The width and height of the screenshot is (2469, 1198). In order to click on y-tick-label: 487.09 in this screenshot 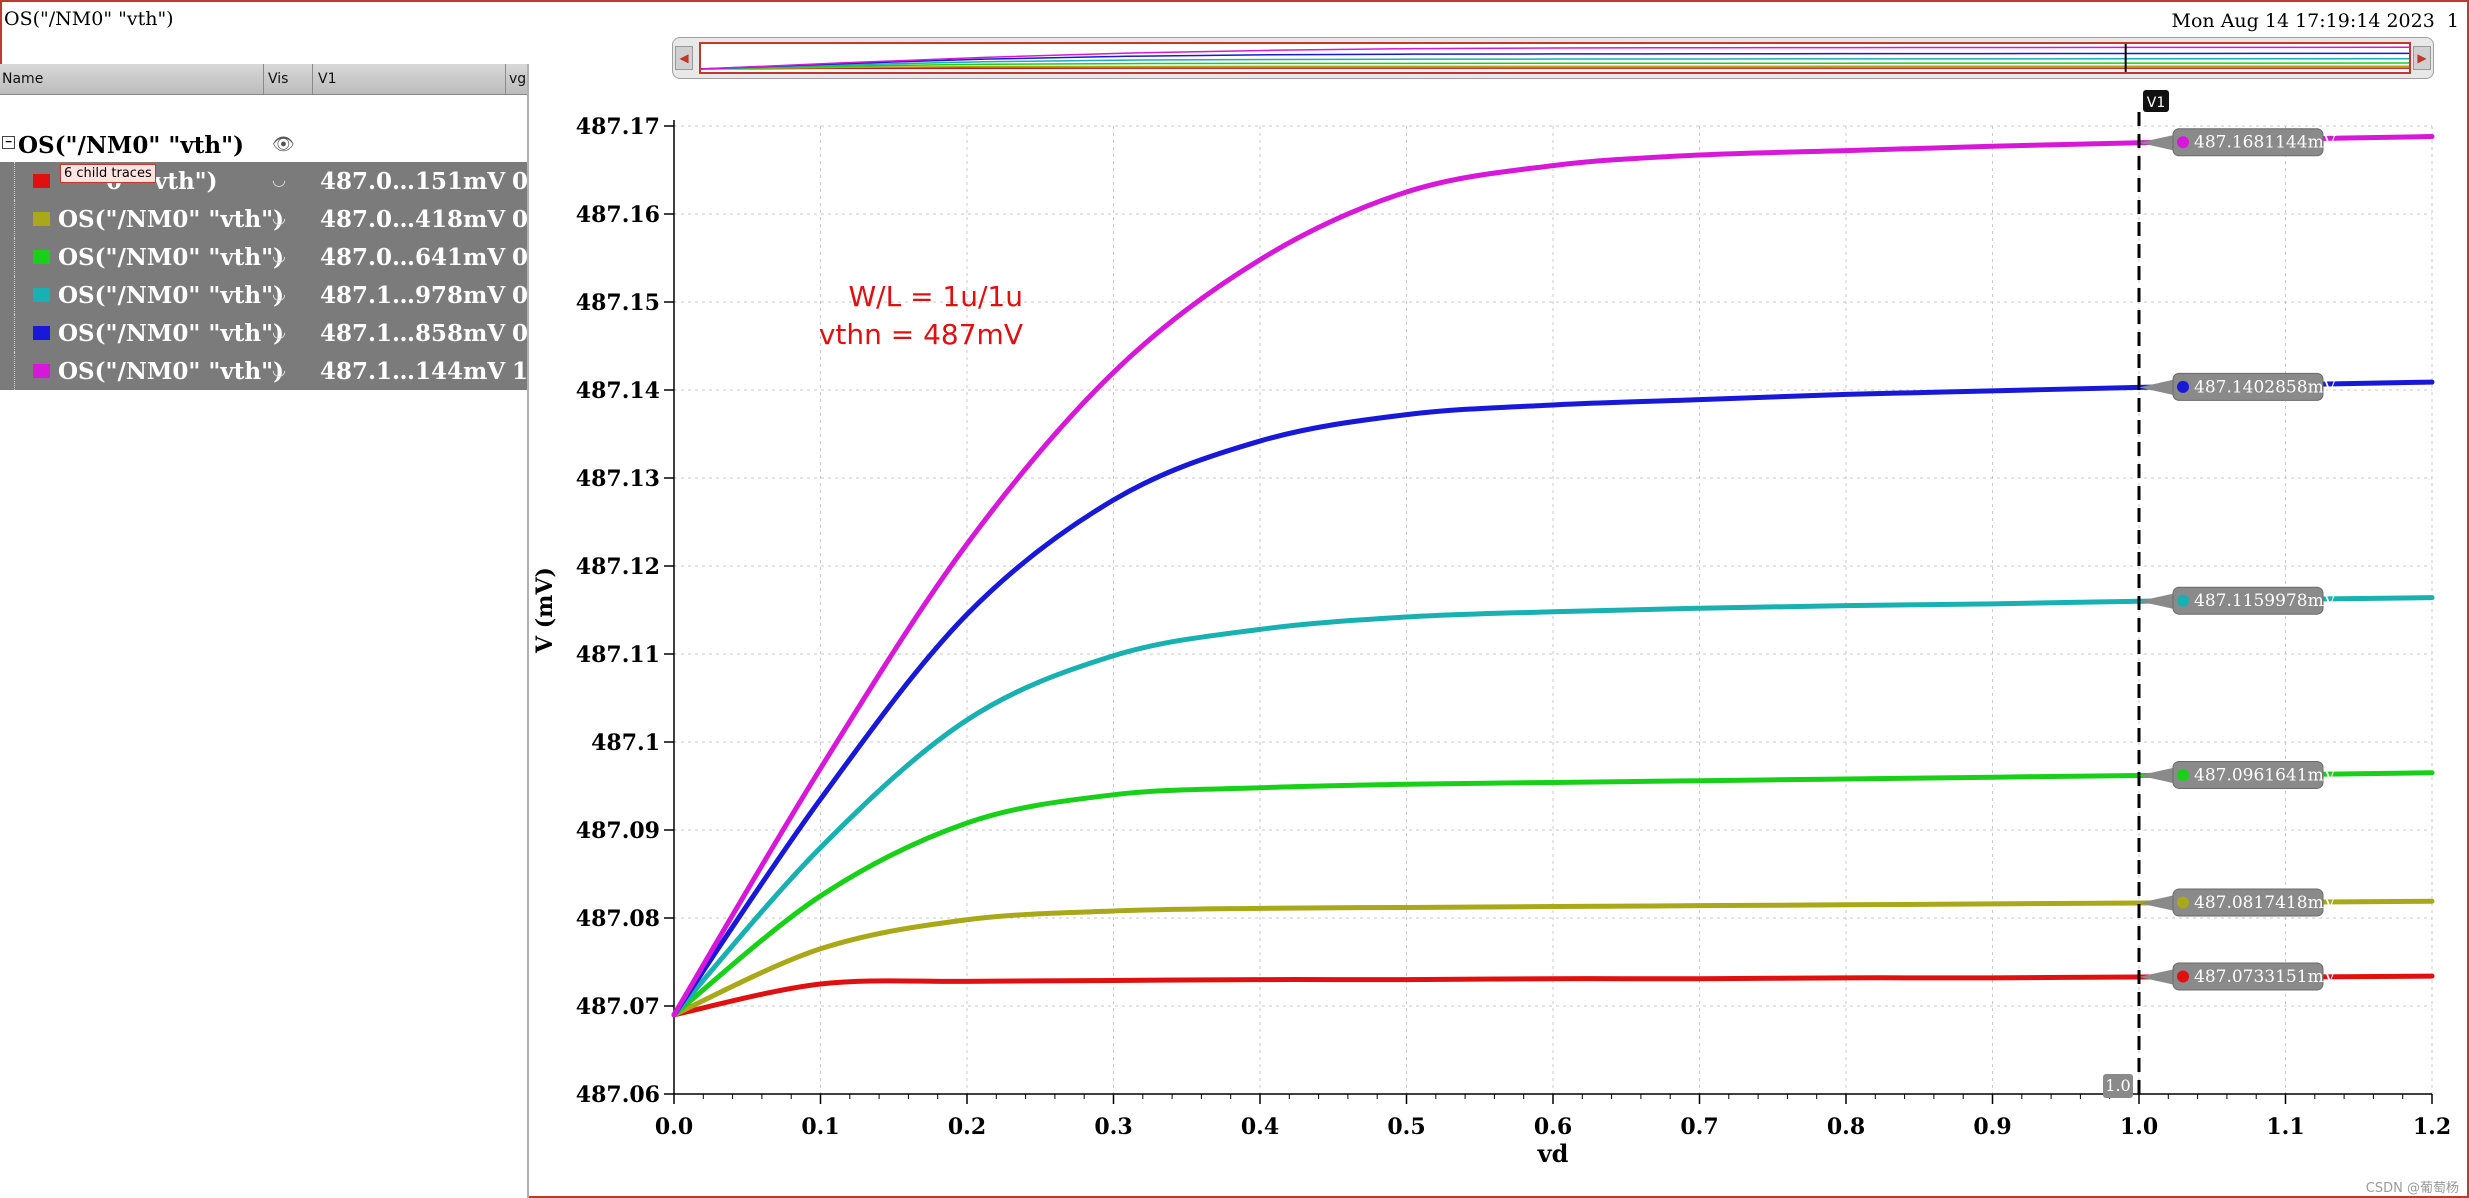, I will do `click(618, 831)`.